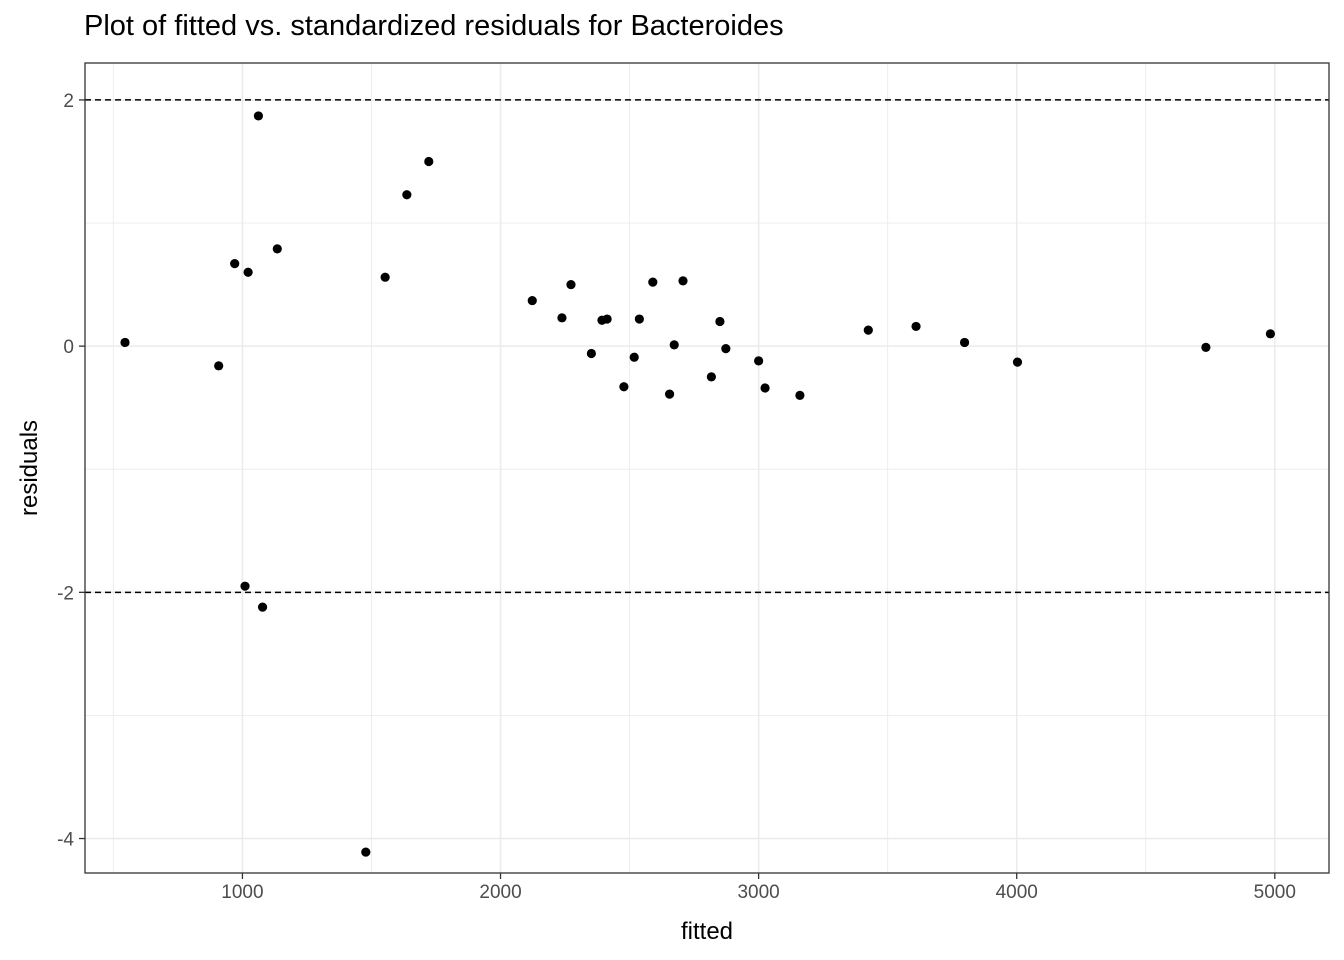 The height and width of the screenshot is (960, 1344). I want to click on y-tick-label: -4, so click(65, 840).